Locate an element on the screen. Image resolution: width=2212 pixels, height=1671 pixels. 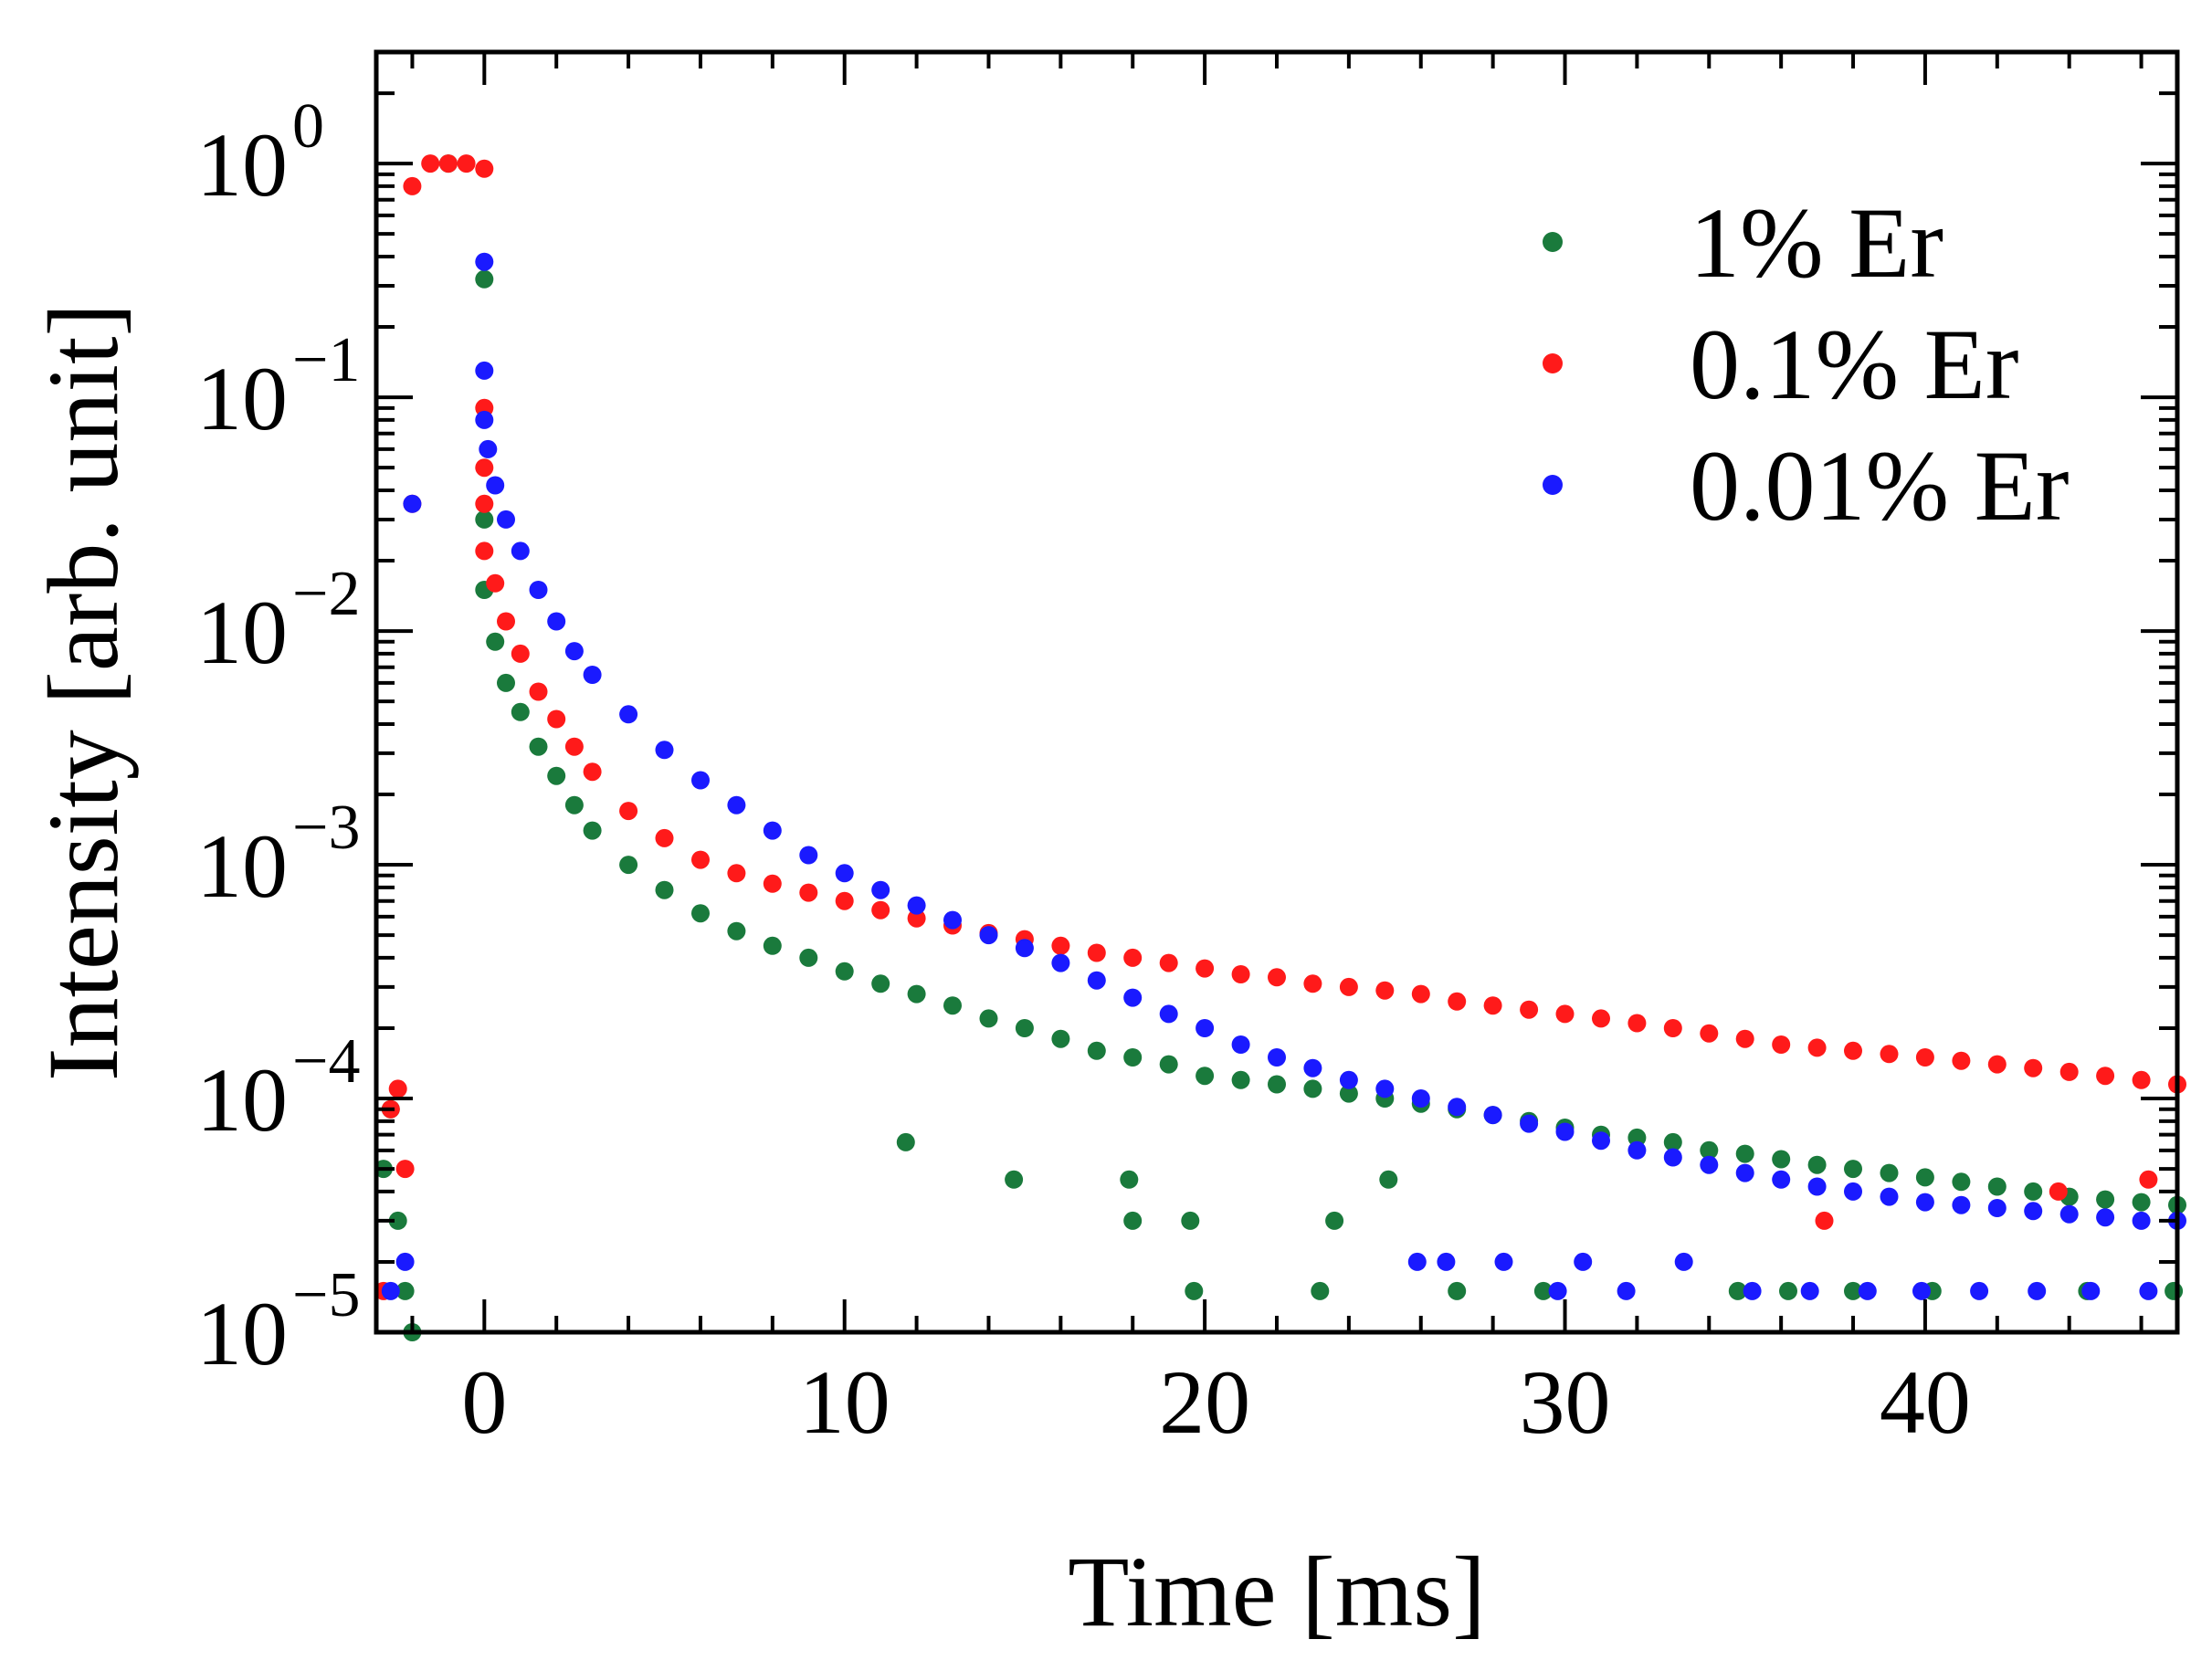
y-tick-exponent: −4 is located at coordinates (326, 1061).